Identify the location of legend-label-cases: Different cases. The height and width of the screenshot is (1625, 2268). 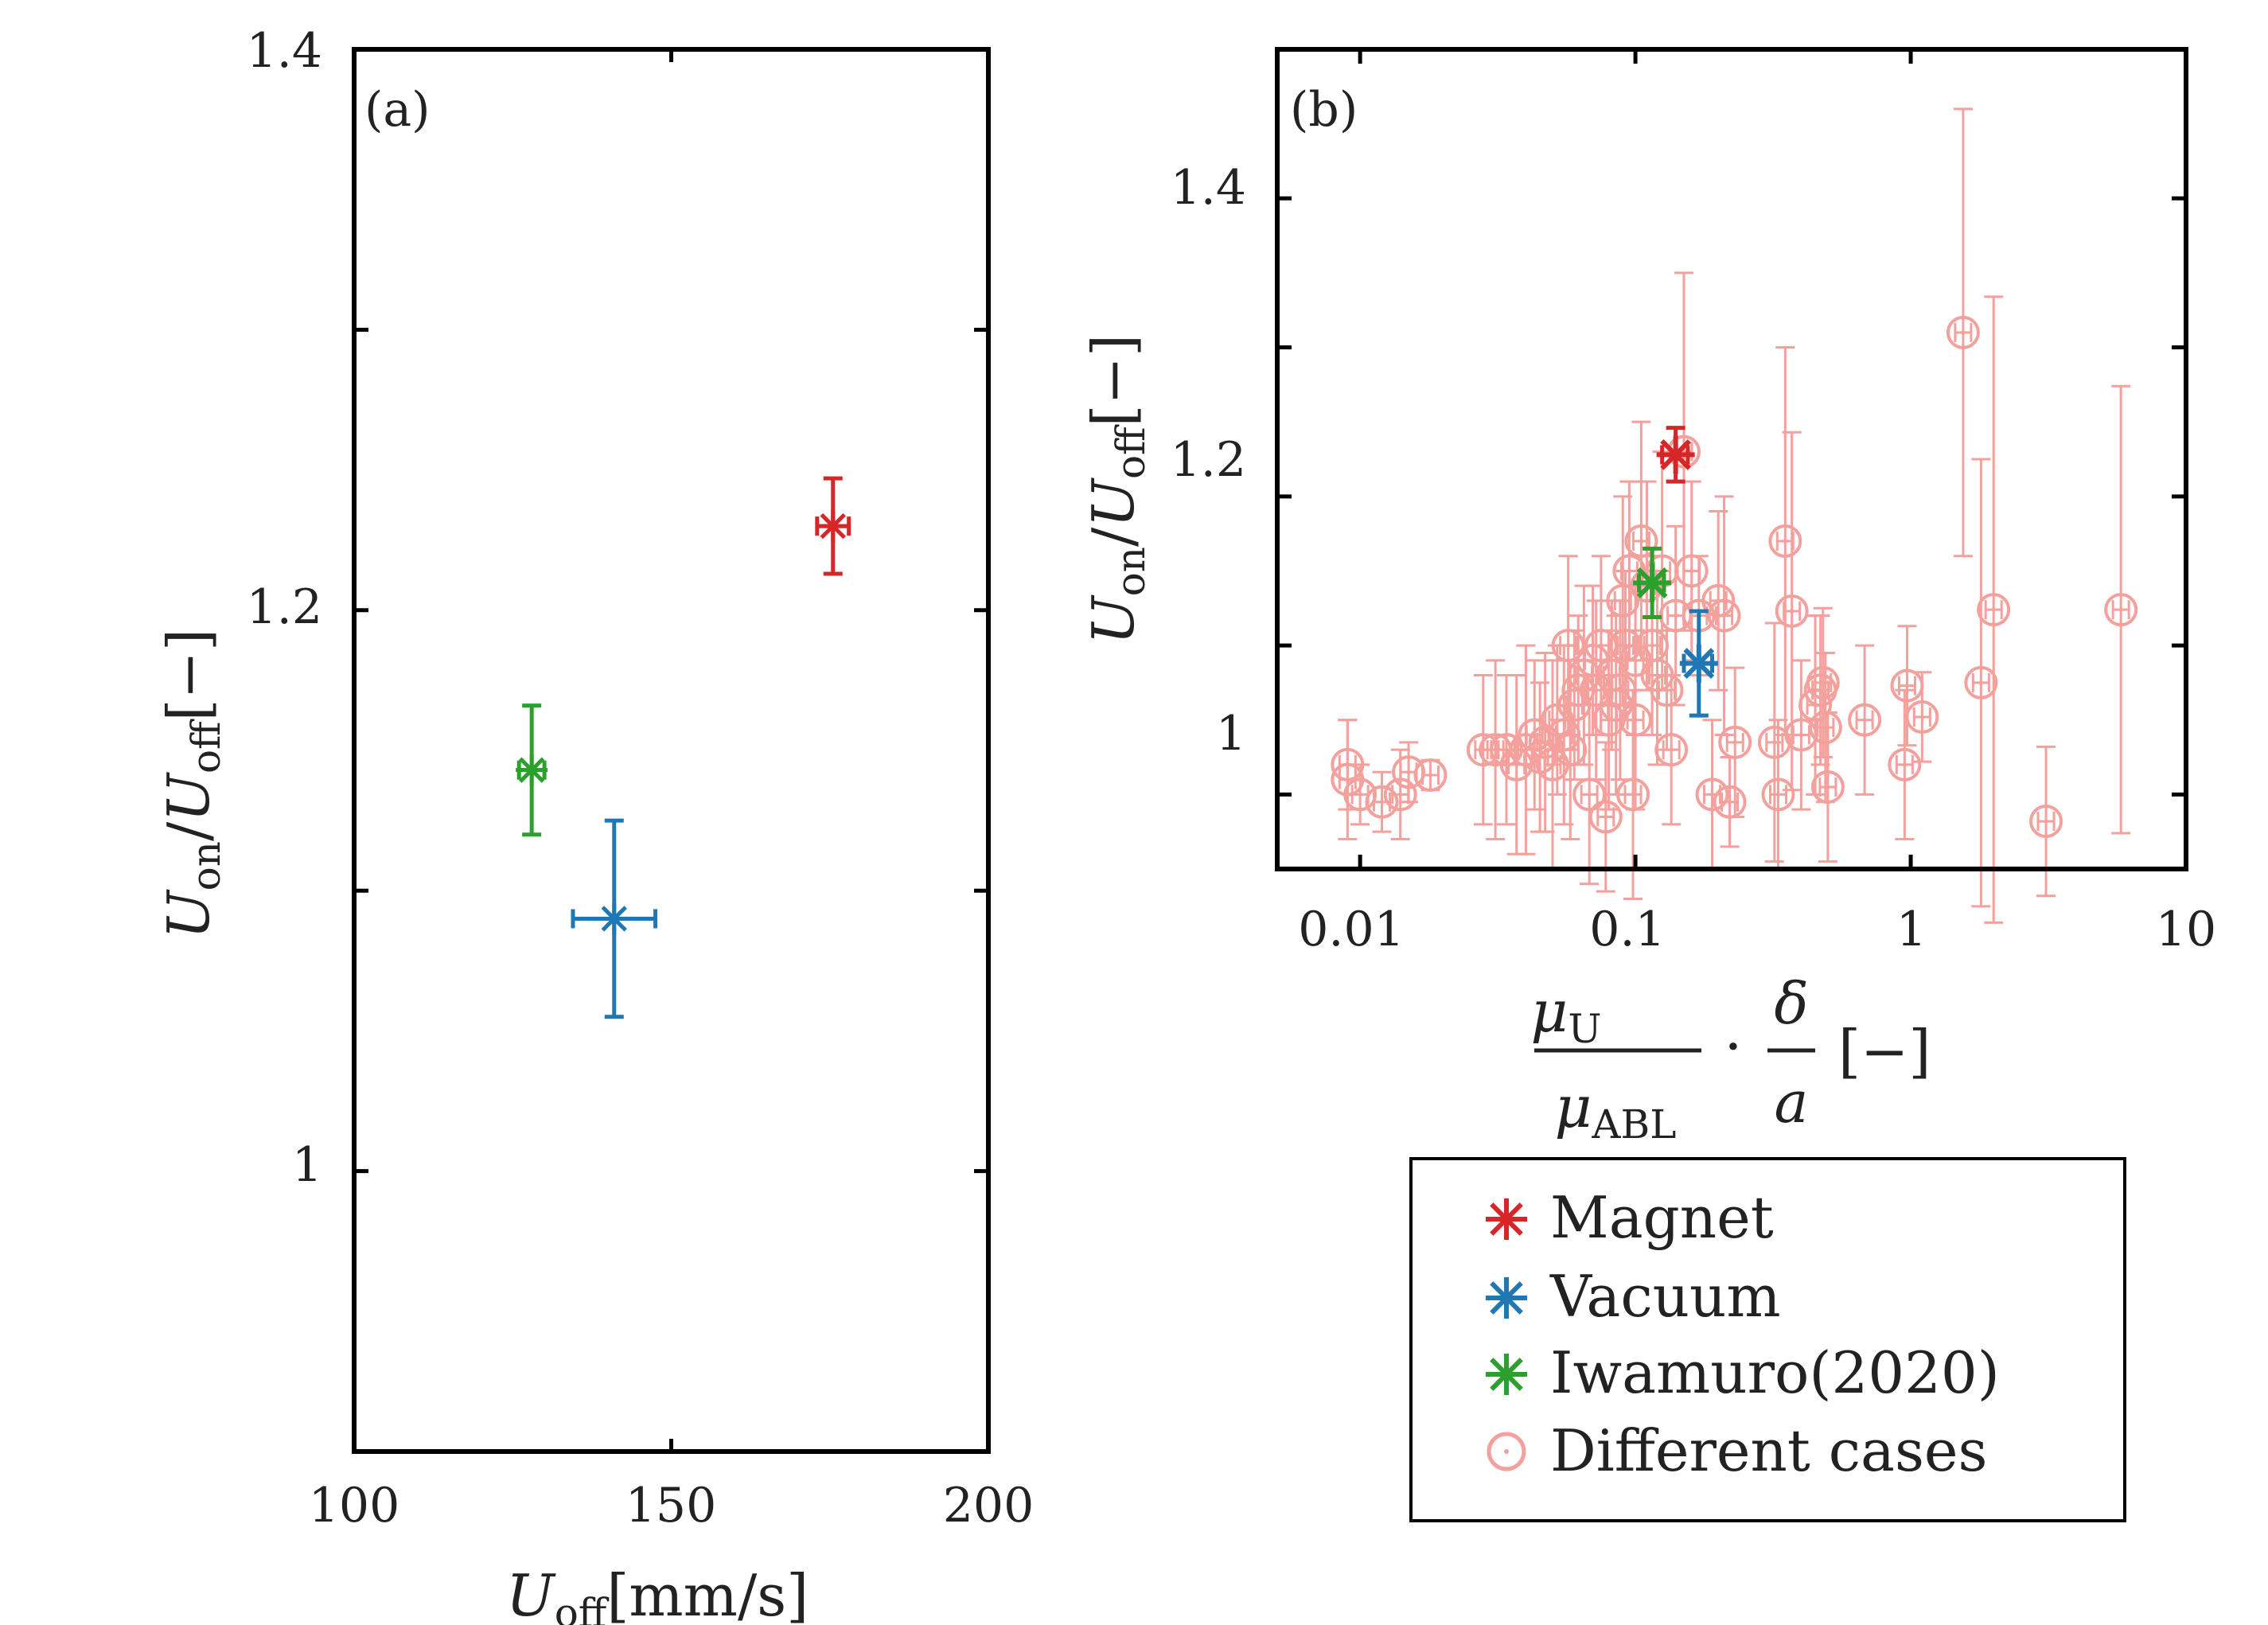
(1769, 1450).